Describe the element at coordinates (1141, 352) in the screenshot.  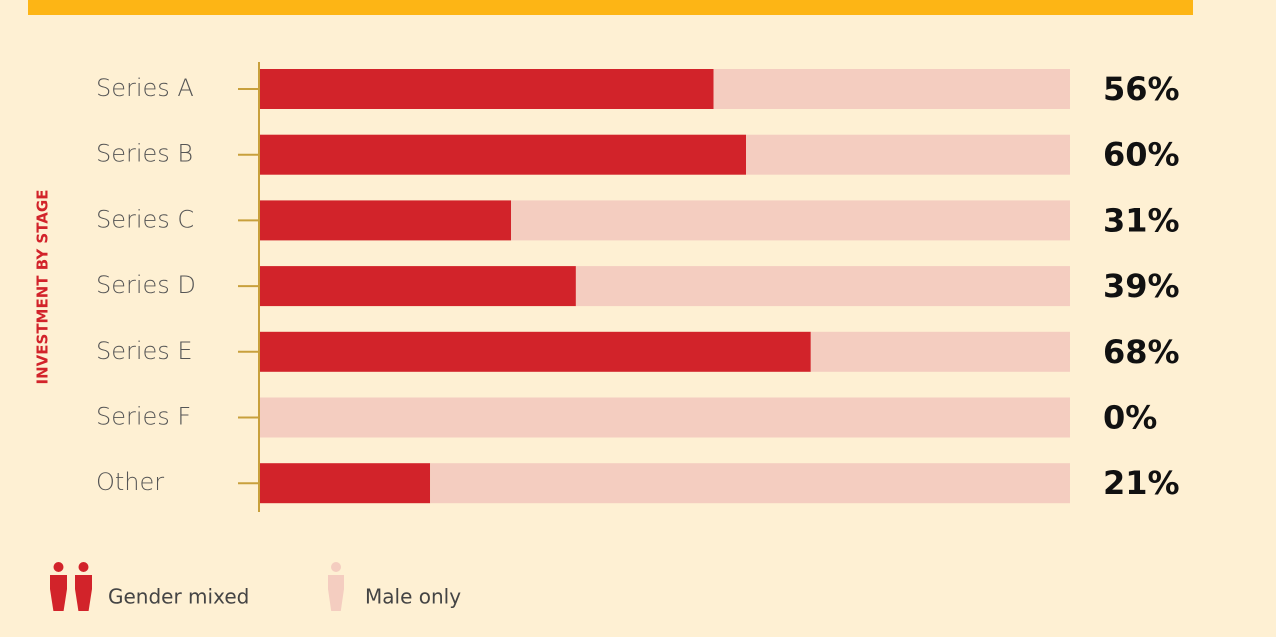
I see `value-label: 68%` at that location.